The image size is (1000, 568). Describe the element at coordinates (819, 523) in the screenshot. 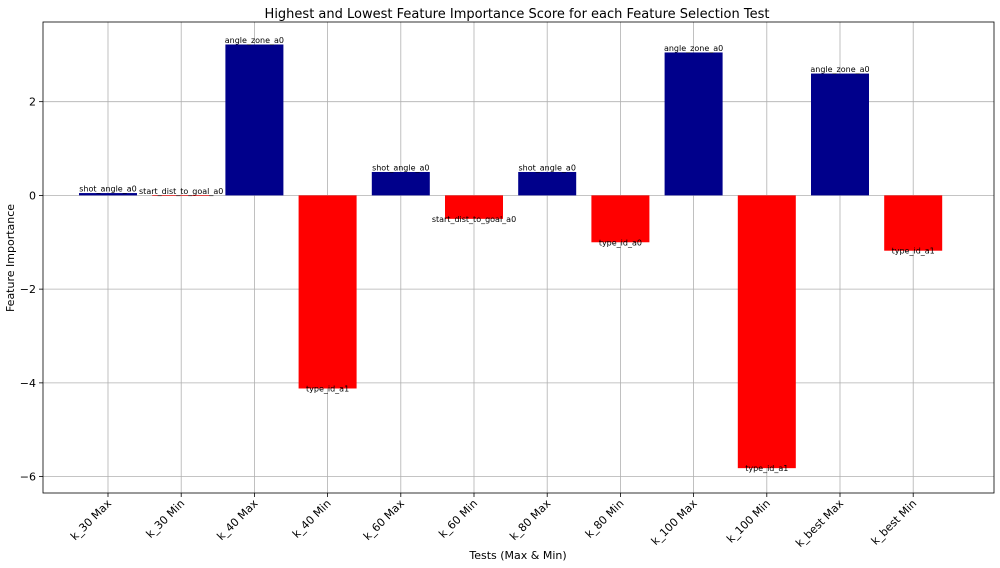

I see `x-tick-label: k_best Max` at that location.